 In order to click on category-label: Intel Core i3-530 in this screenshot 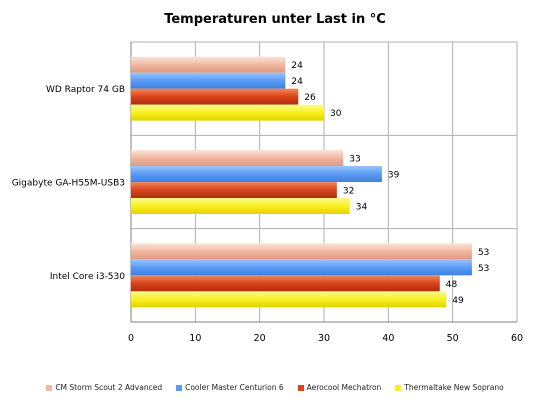, I will do `click(87, 277)`.